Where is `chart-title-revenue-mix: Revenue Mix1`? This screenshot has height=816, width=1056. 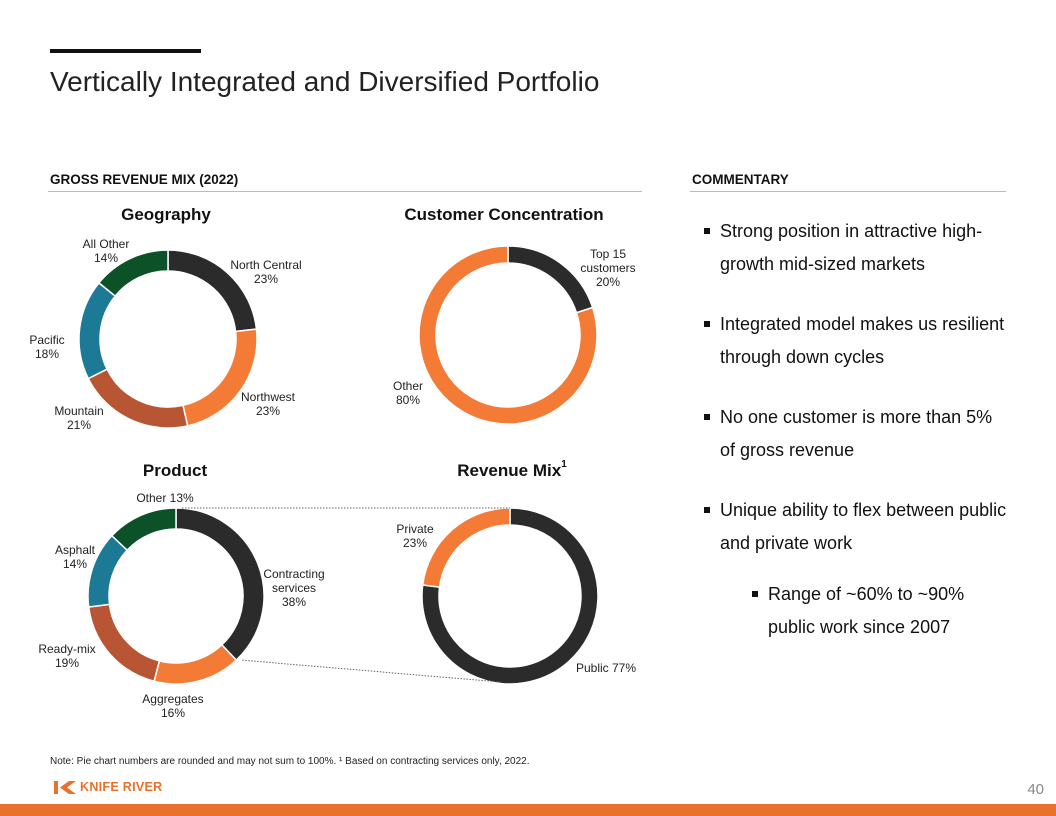
chart-title-revenue-mix: Revenue Mix1 is located at coordinates (512, 469).